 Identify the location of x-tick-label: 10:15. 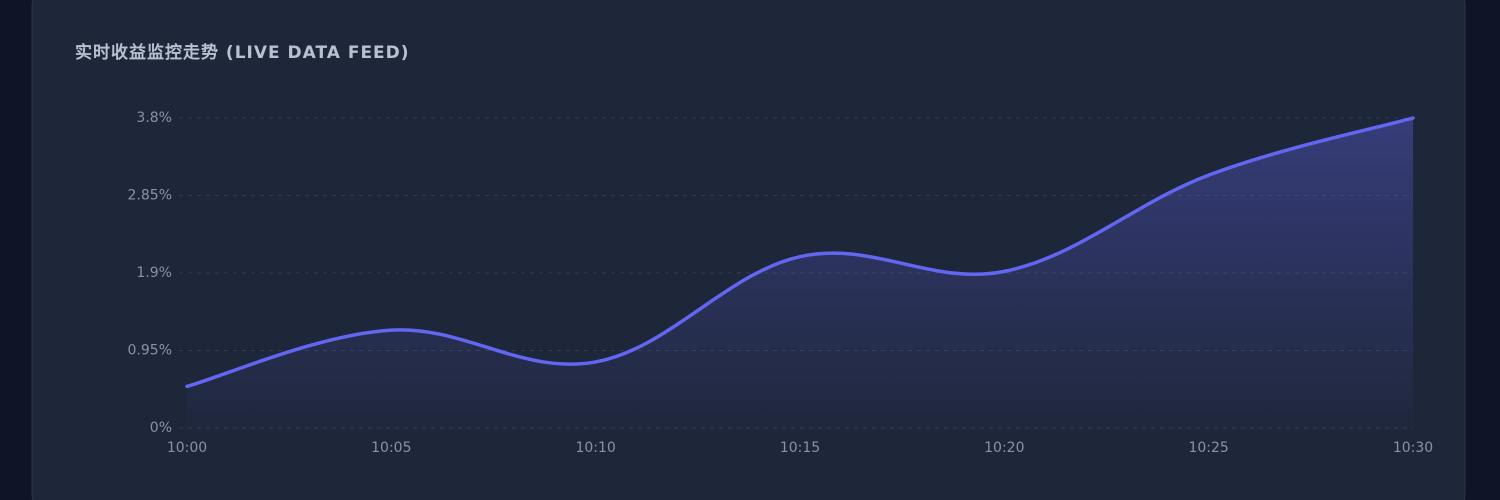
(800, 448).